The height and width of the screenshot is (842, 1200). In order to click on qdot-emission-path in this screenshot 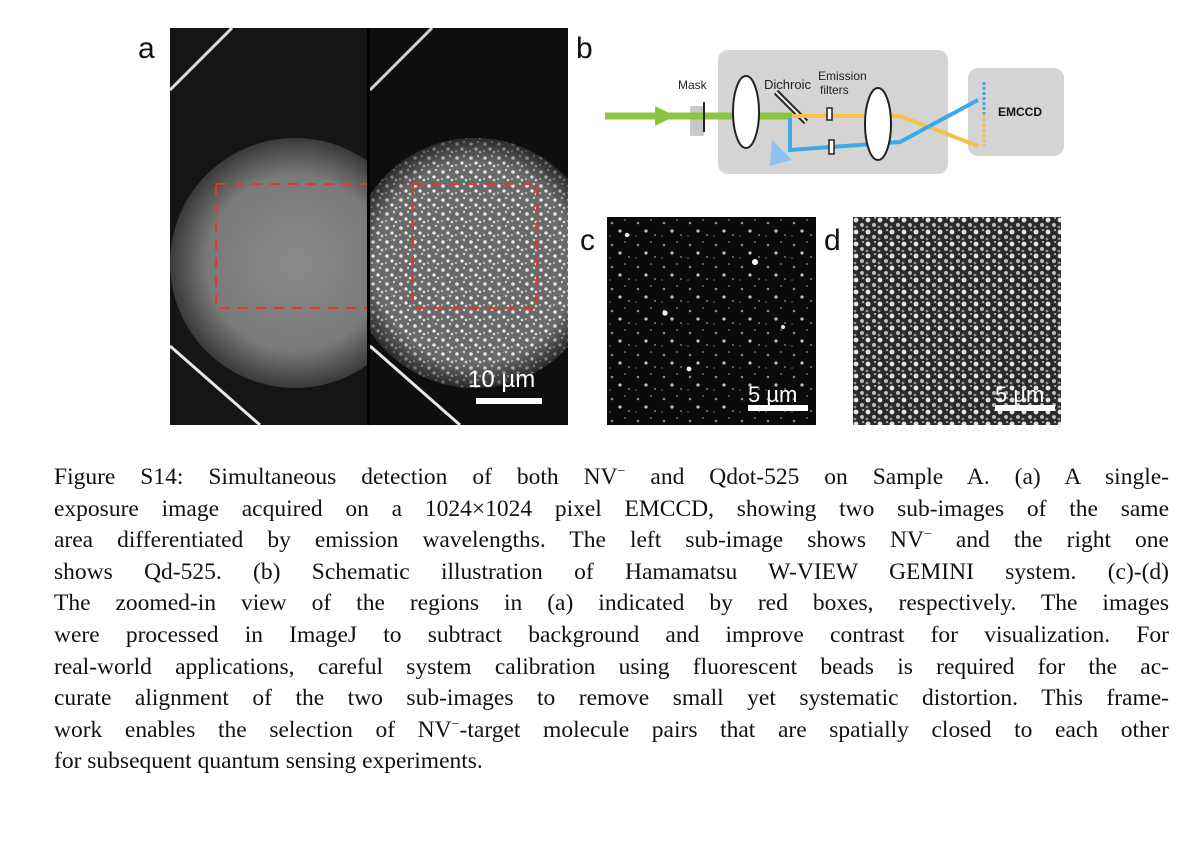, I will do `click(883, 125)`.